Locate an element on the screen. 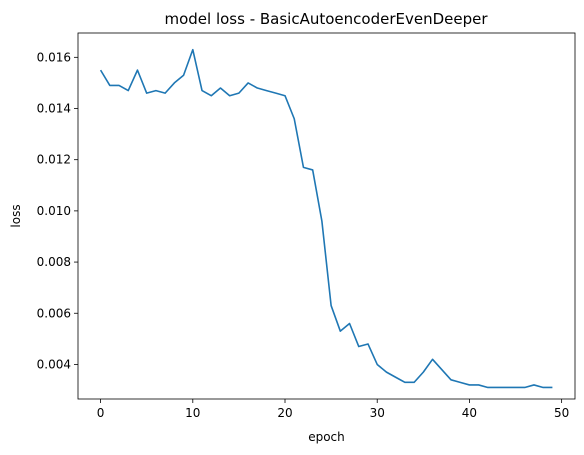 This screenshot has width=584, height=455. x-tick-label: 40 is located at coordinates (469, 413).